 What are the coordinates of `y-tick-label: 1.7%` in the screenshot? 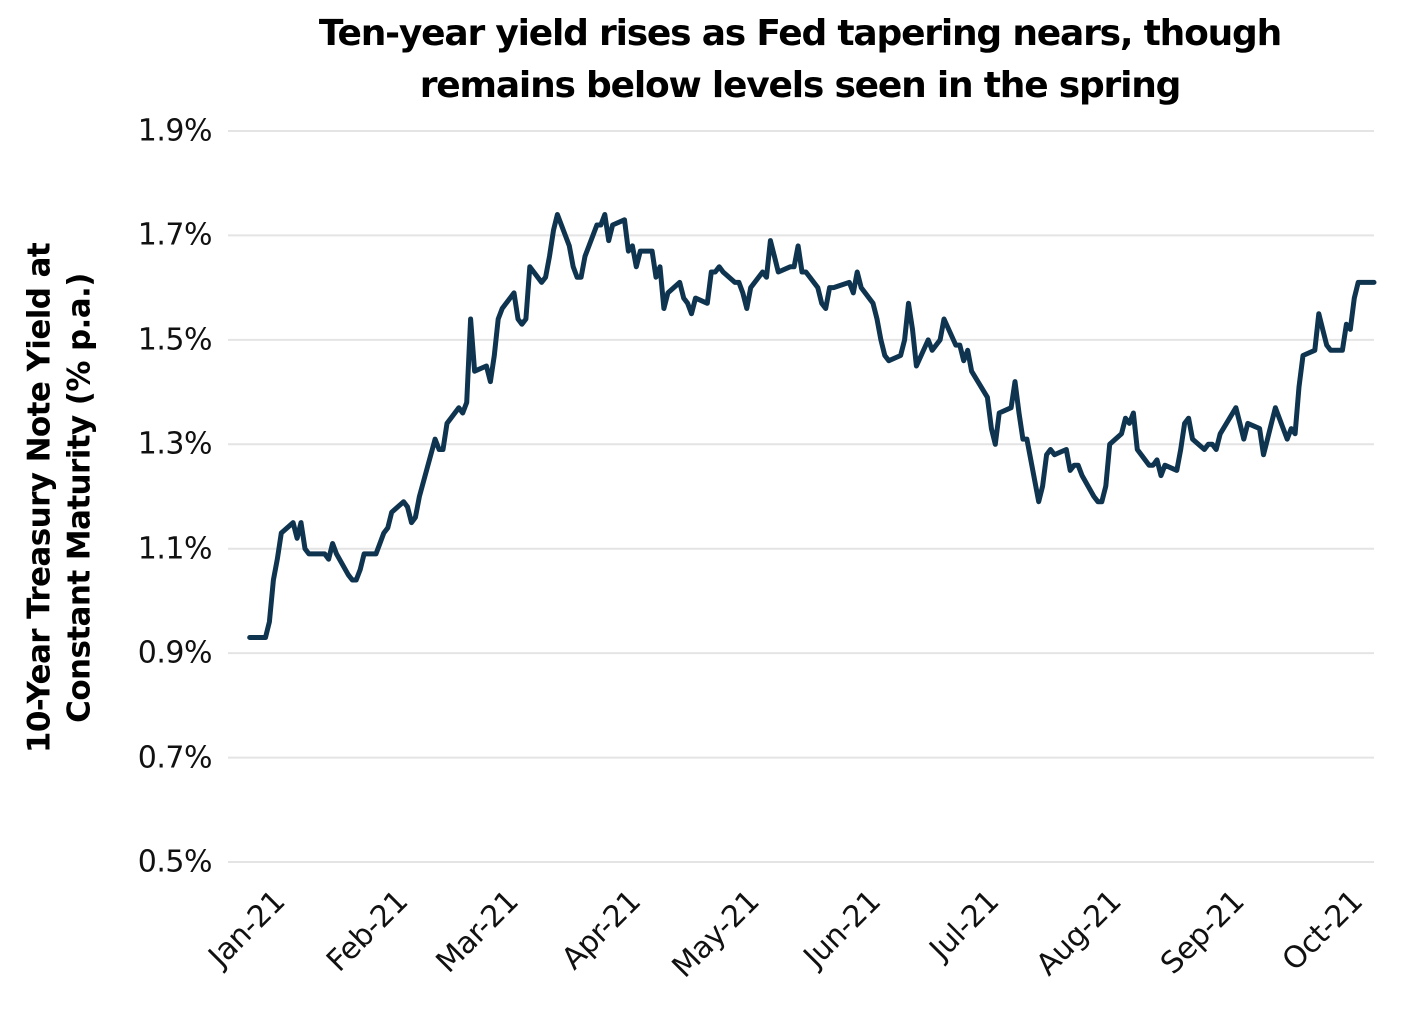 It's located at (175, 235).